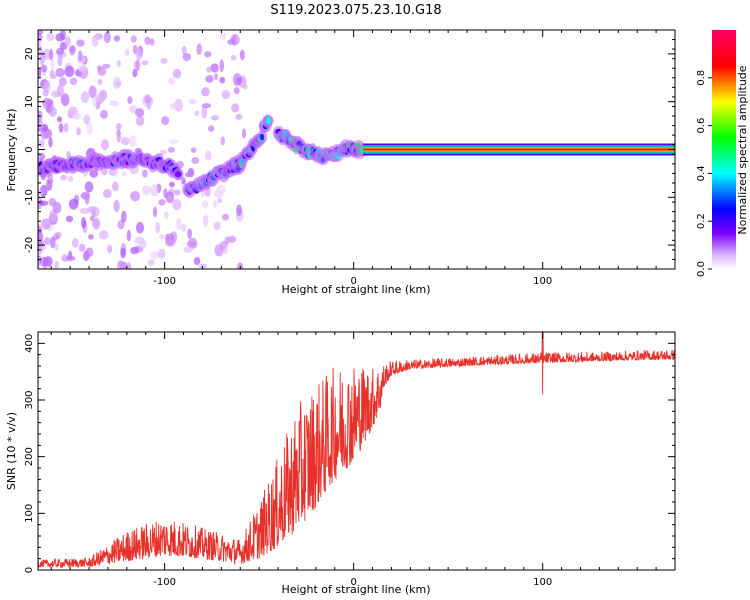 This screenshot has height=600, width=750. I want to click on colorbar-tick-label: 0.4, so click(701, 173).